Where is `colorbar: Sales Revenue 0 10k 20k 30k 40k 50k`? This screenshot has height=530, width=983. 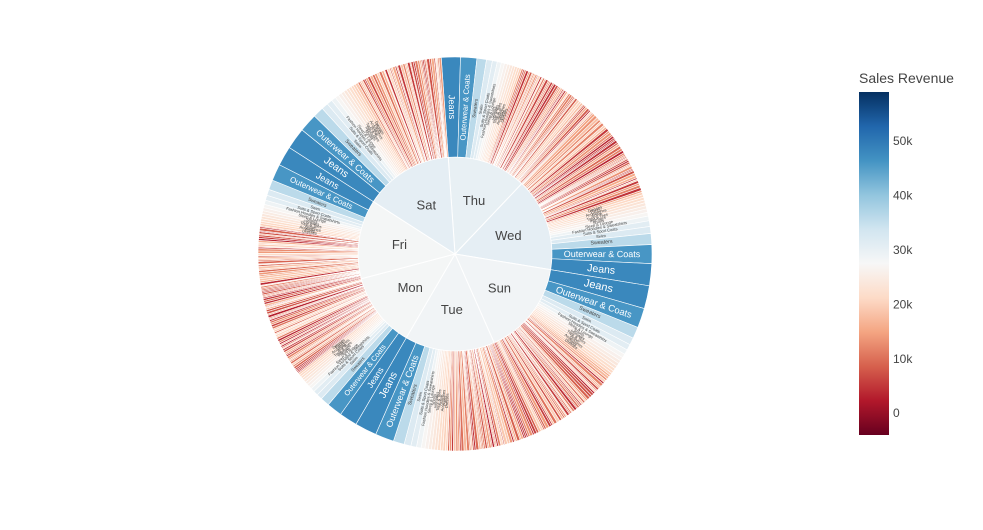 colorbar: Sales Revenue 0 10k 20k 30k 40k 50k is located at coordinates (906, 252).